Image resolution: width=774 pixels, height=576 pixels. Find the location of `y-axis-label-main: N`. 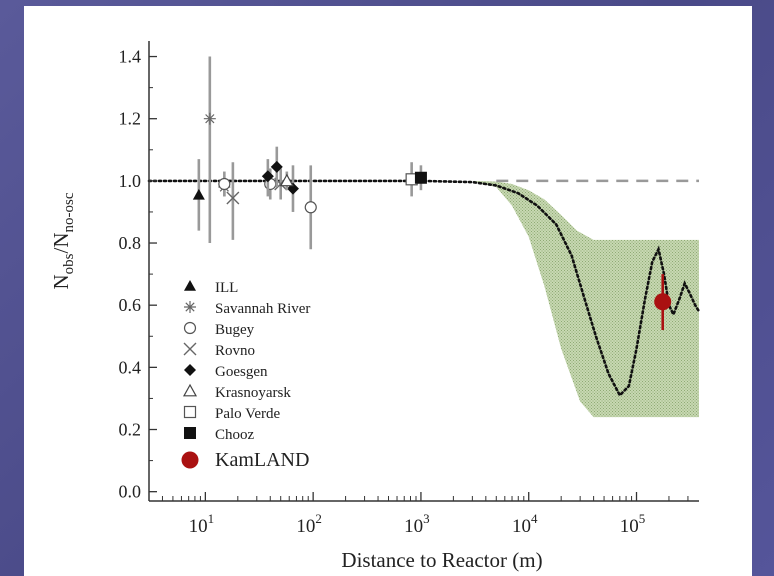

y-axis-label-main: N is located at coordinates (61, 281).